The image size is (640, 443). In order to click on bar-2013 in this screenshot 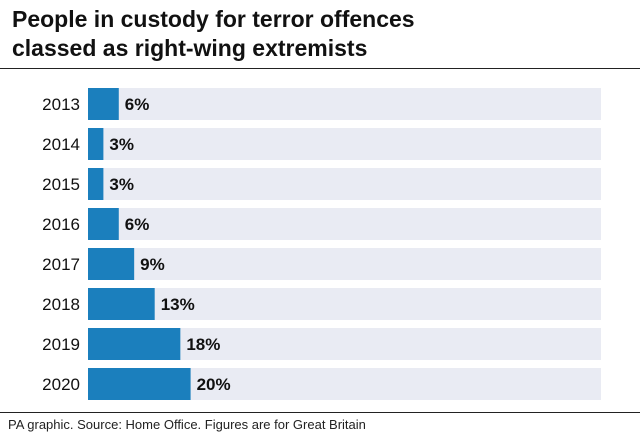, I will do `click(103, 104)`.